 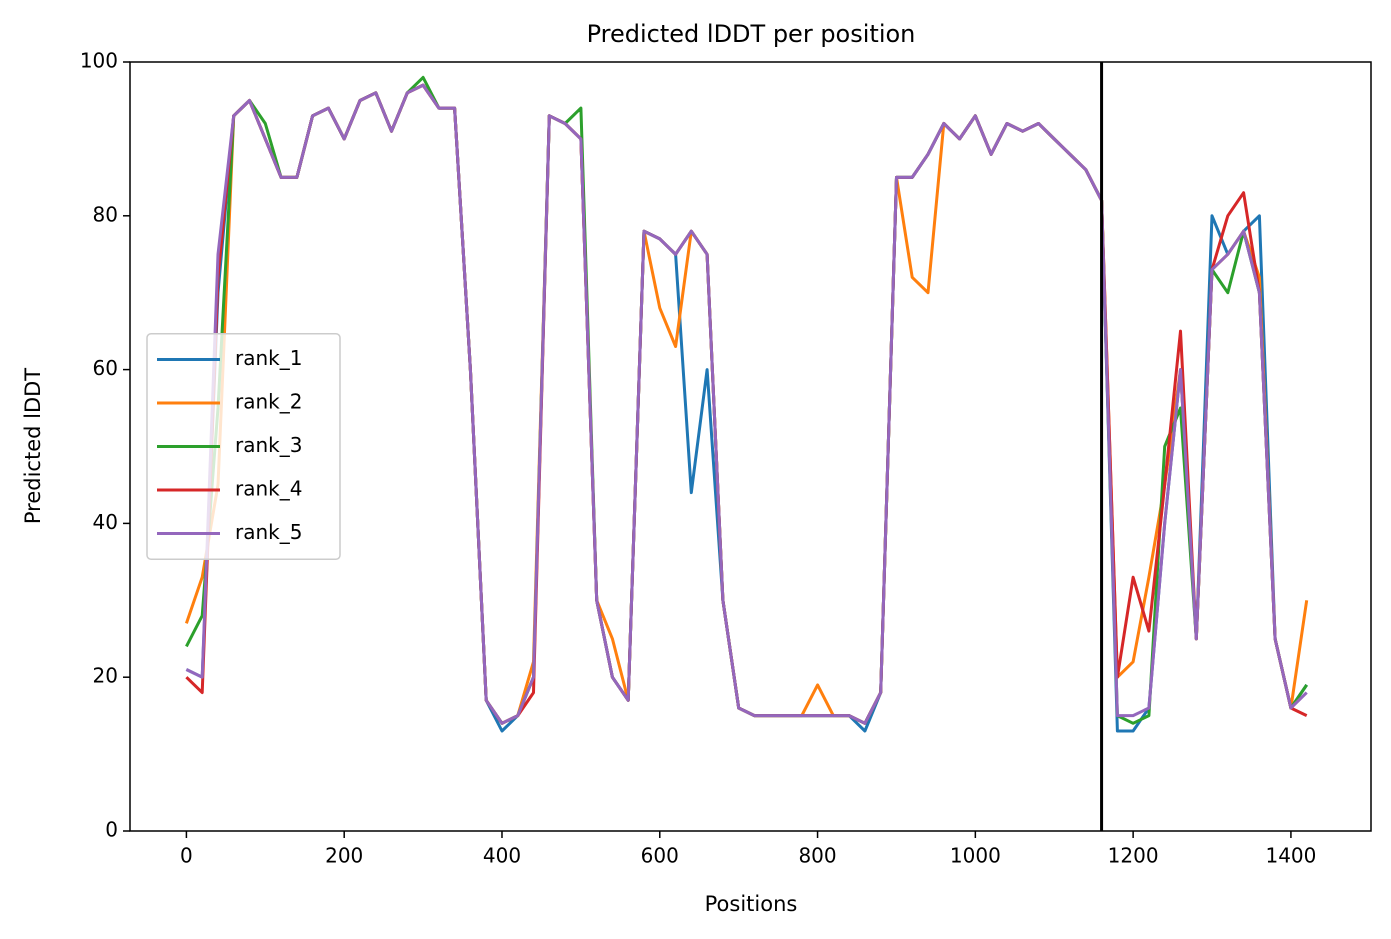 What do you see at coordinates (105, 368) in the screenshot?
I see `y-tick-label: 60` at bounding box center [105, 368].